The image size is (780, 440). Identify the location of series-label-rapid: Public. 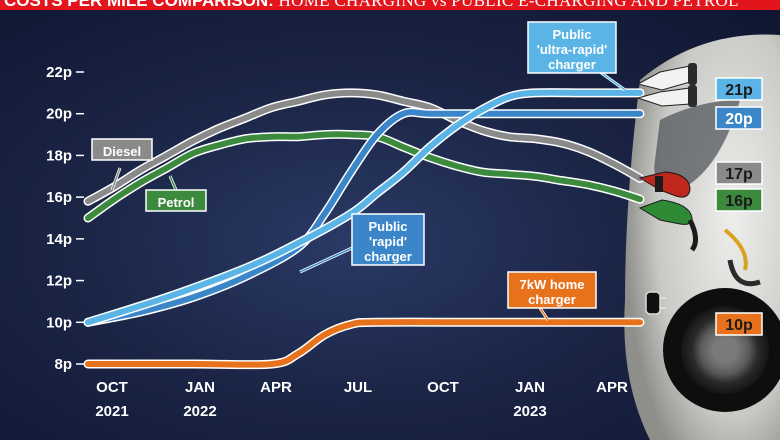
(387, 226).